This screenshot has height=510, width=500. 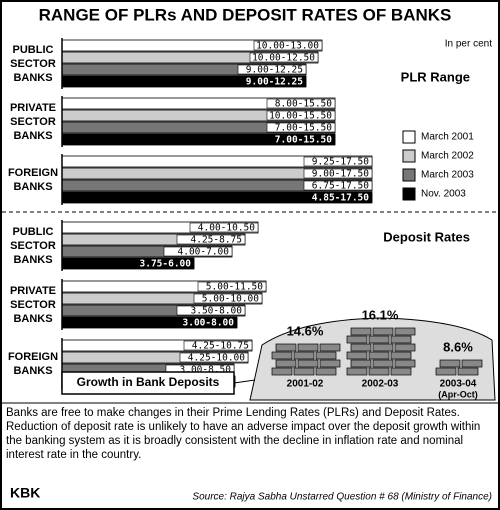 I want to click on growth-note: (Apr-Oct), so click(x=458, y=394).